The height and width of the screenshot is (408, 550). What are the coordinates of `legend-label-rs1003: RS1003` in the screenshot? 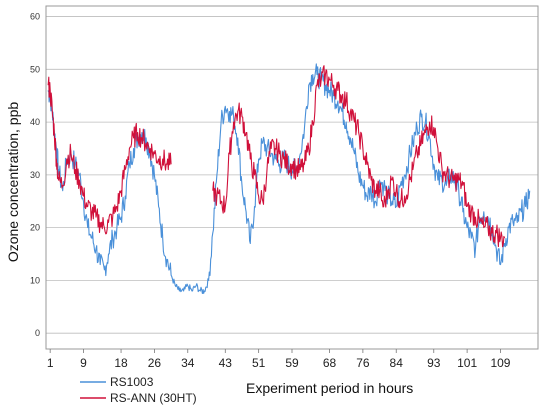 It's located at (132, 382).